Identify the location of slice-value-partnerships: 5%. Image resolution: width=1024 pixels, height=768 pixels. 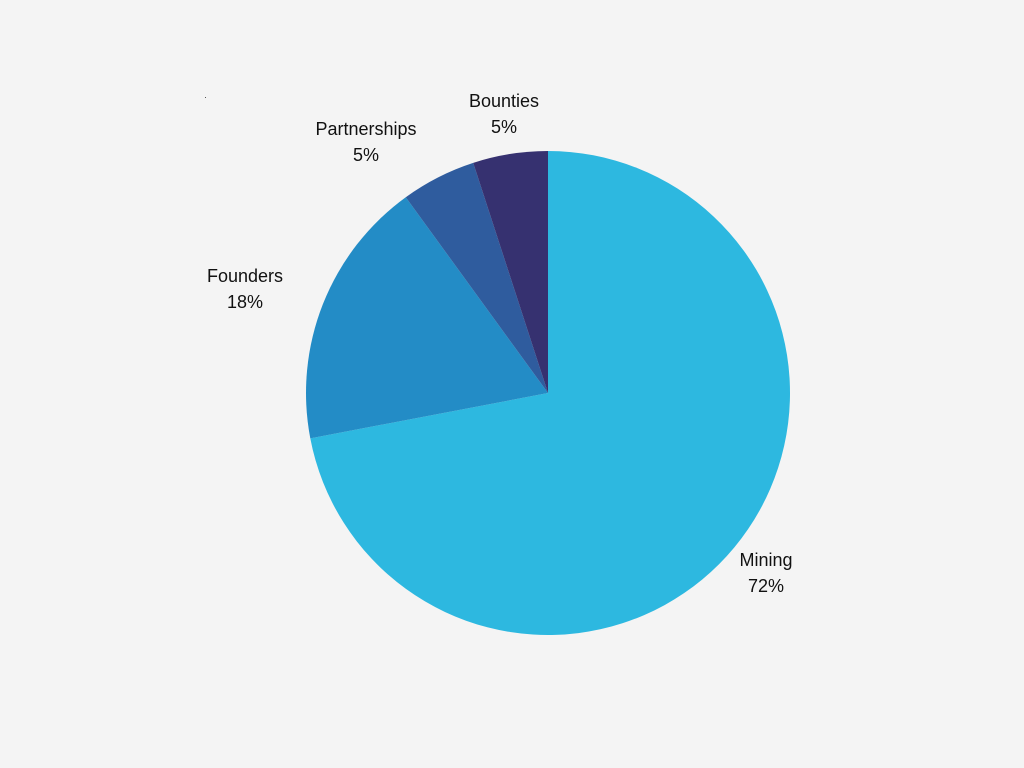
(366, 155).